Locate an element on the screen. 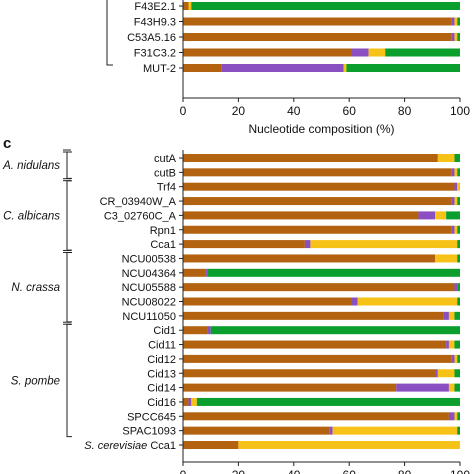  y-tick-label: C3_02760C_A is located at coordinates (140, 216).